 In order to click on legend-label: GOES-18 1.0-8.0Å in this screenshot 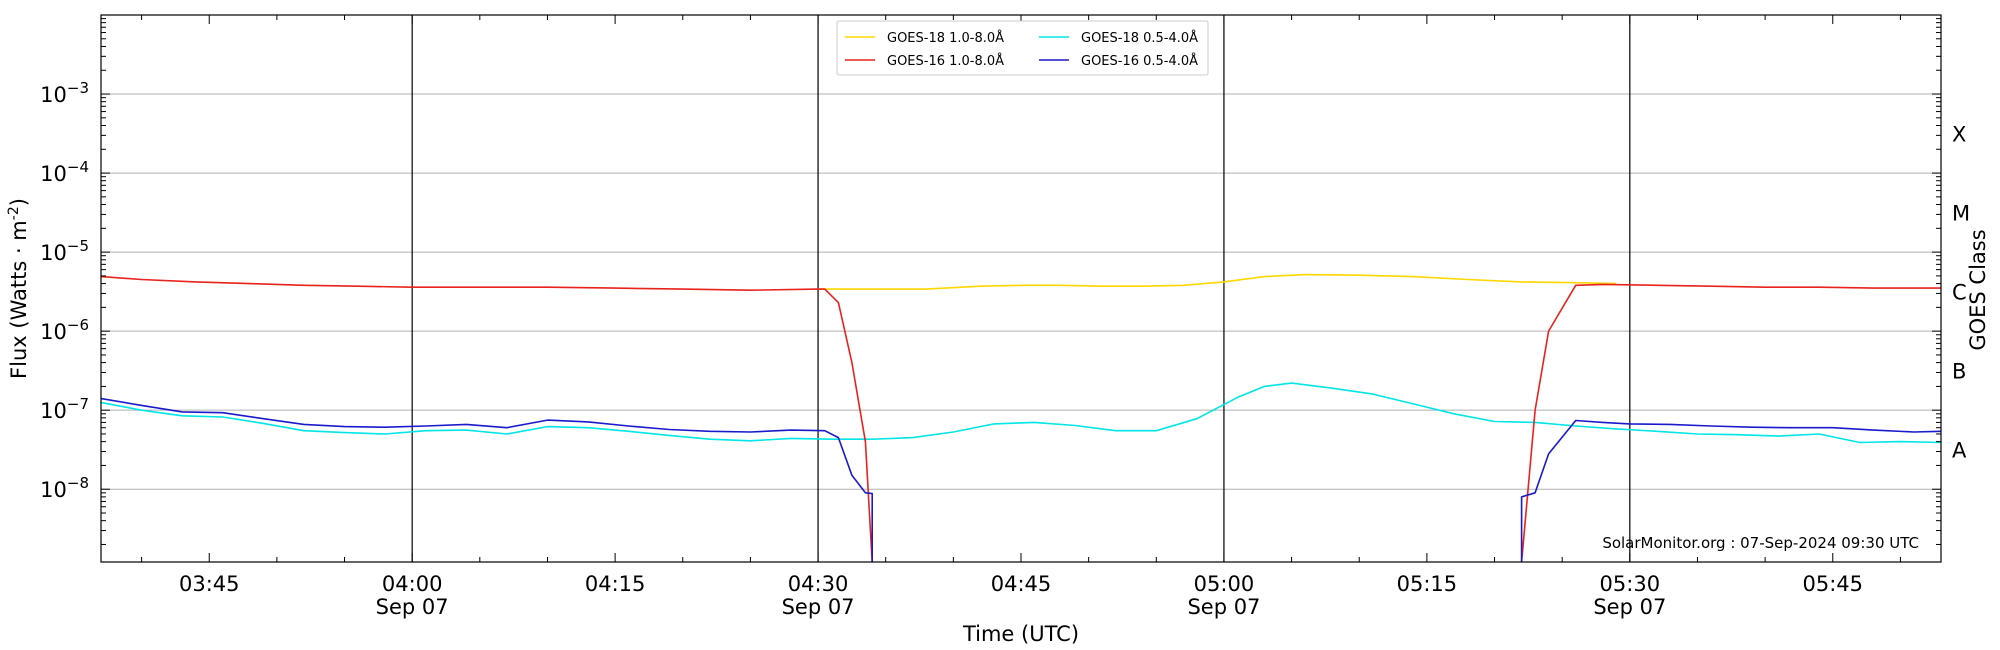, I will do `click(945, 38)`.